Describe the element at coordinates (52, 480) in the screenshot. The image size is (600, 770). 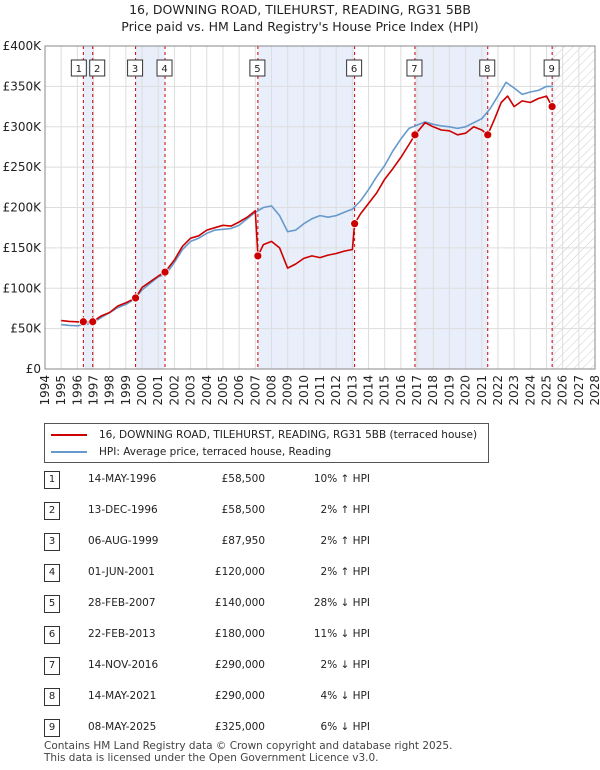
I see `sale-number: 1` at that location.